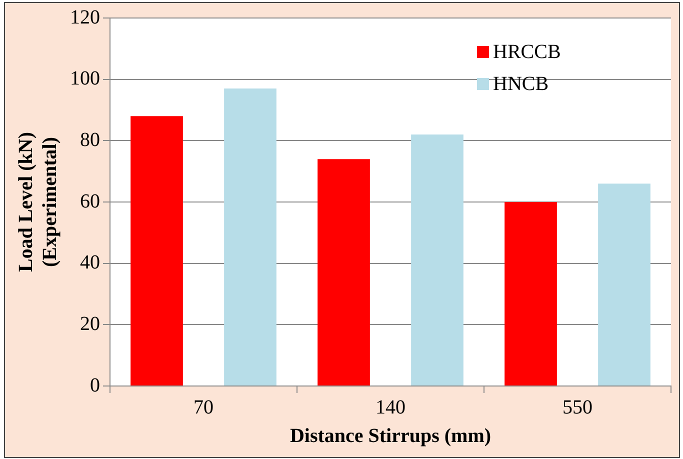  Describe the element at coordinates (577, 407) in the screenshot. I see `x-tick-label: 550` at that location.